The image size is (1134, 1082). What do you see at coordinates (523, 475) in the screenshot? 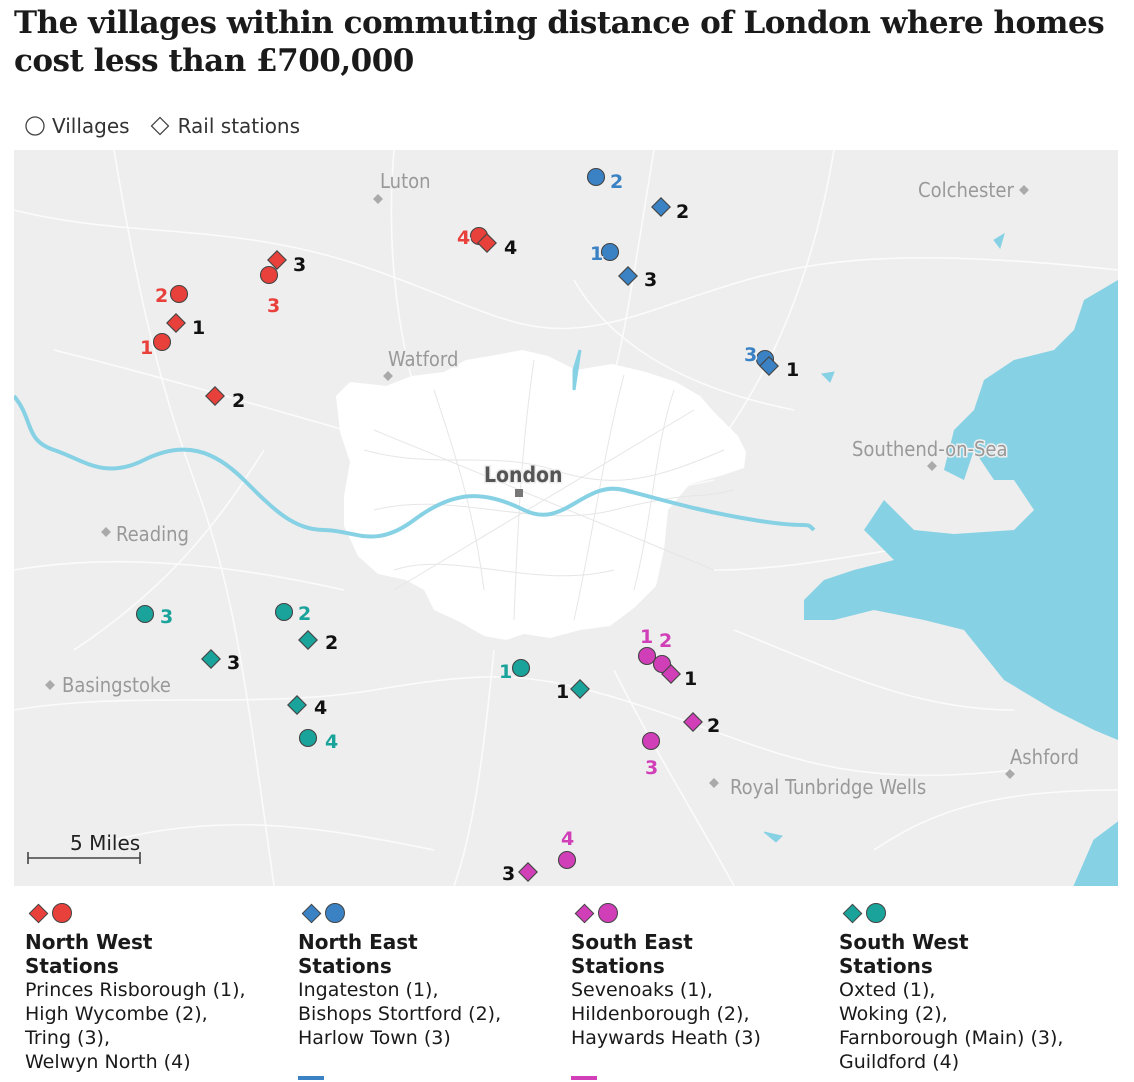
I see `svg-text: London` at bounding box center [523, 475].